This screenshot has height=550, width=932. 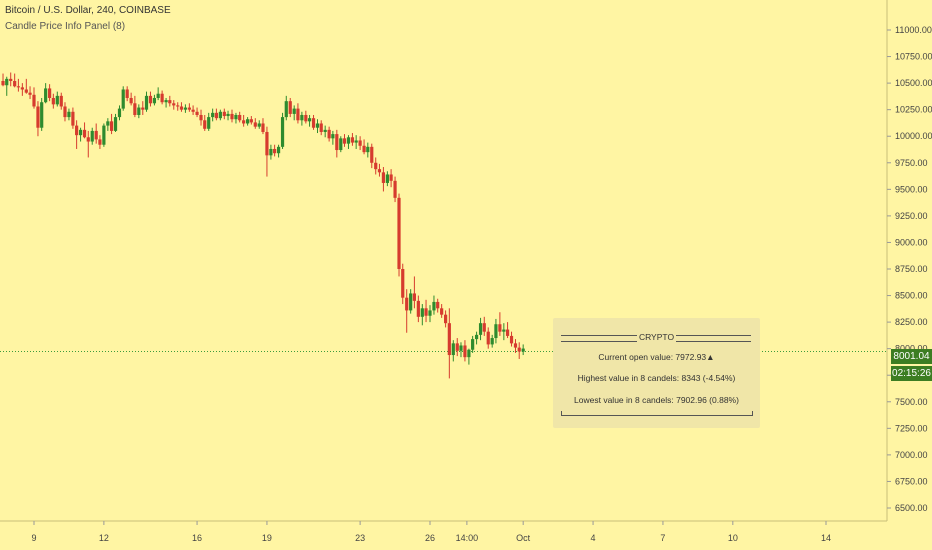 I want to click on current-open-value: Current open value: 7972.93▲, so click(x=656, y=357).